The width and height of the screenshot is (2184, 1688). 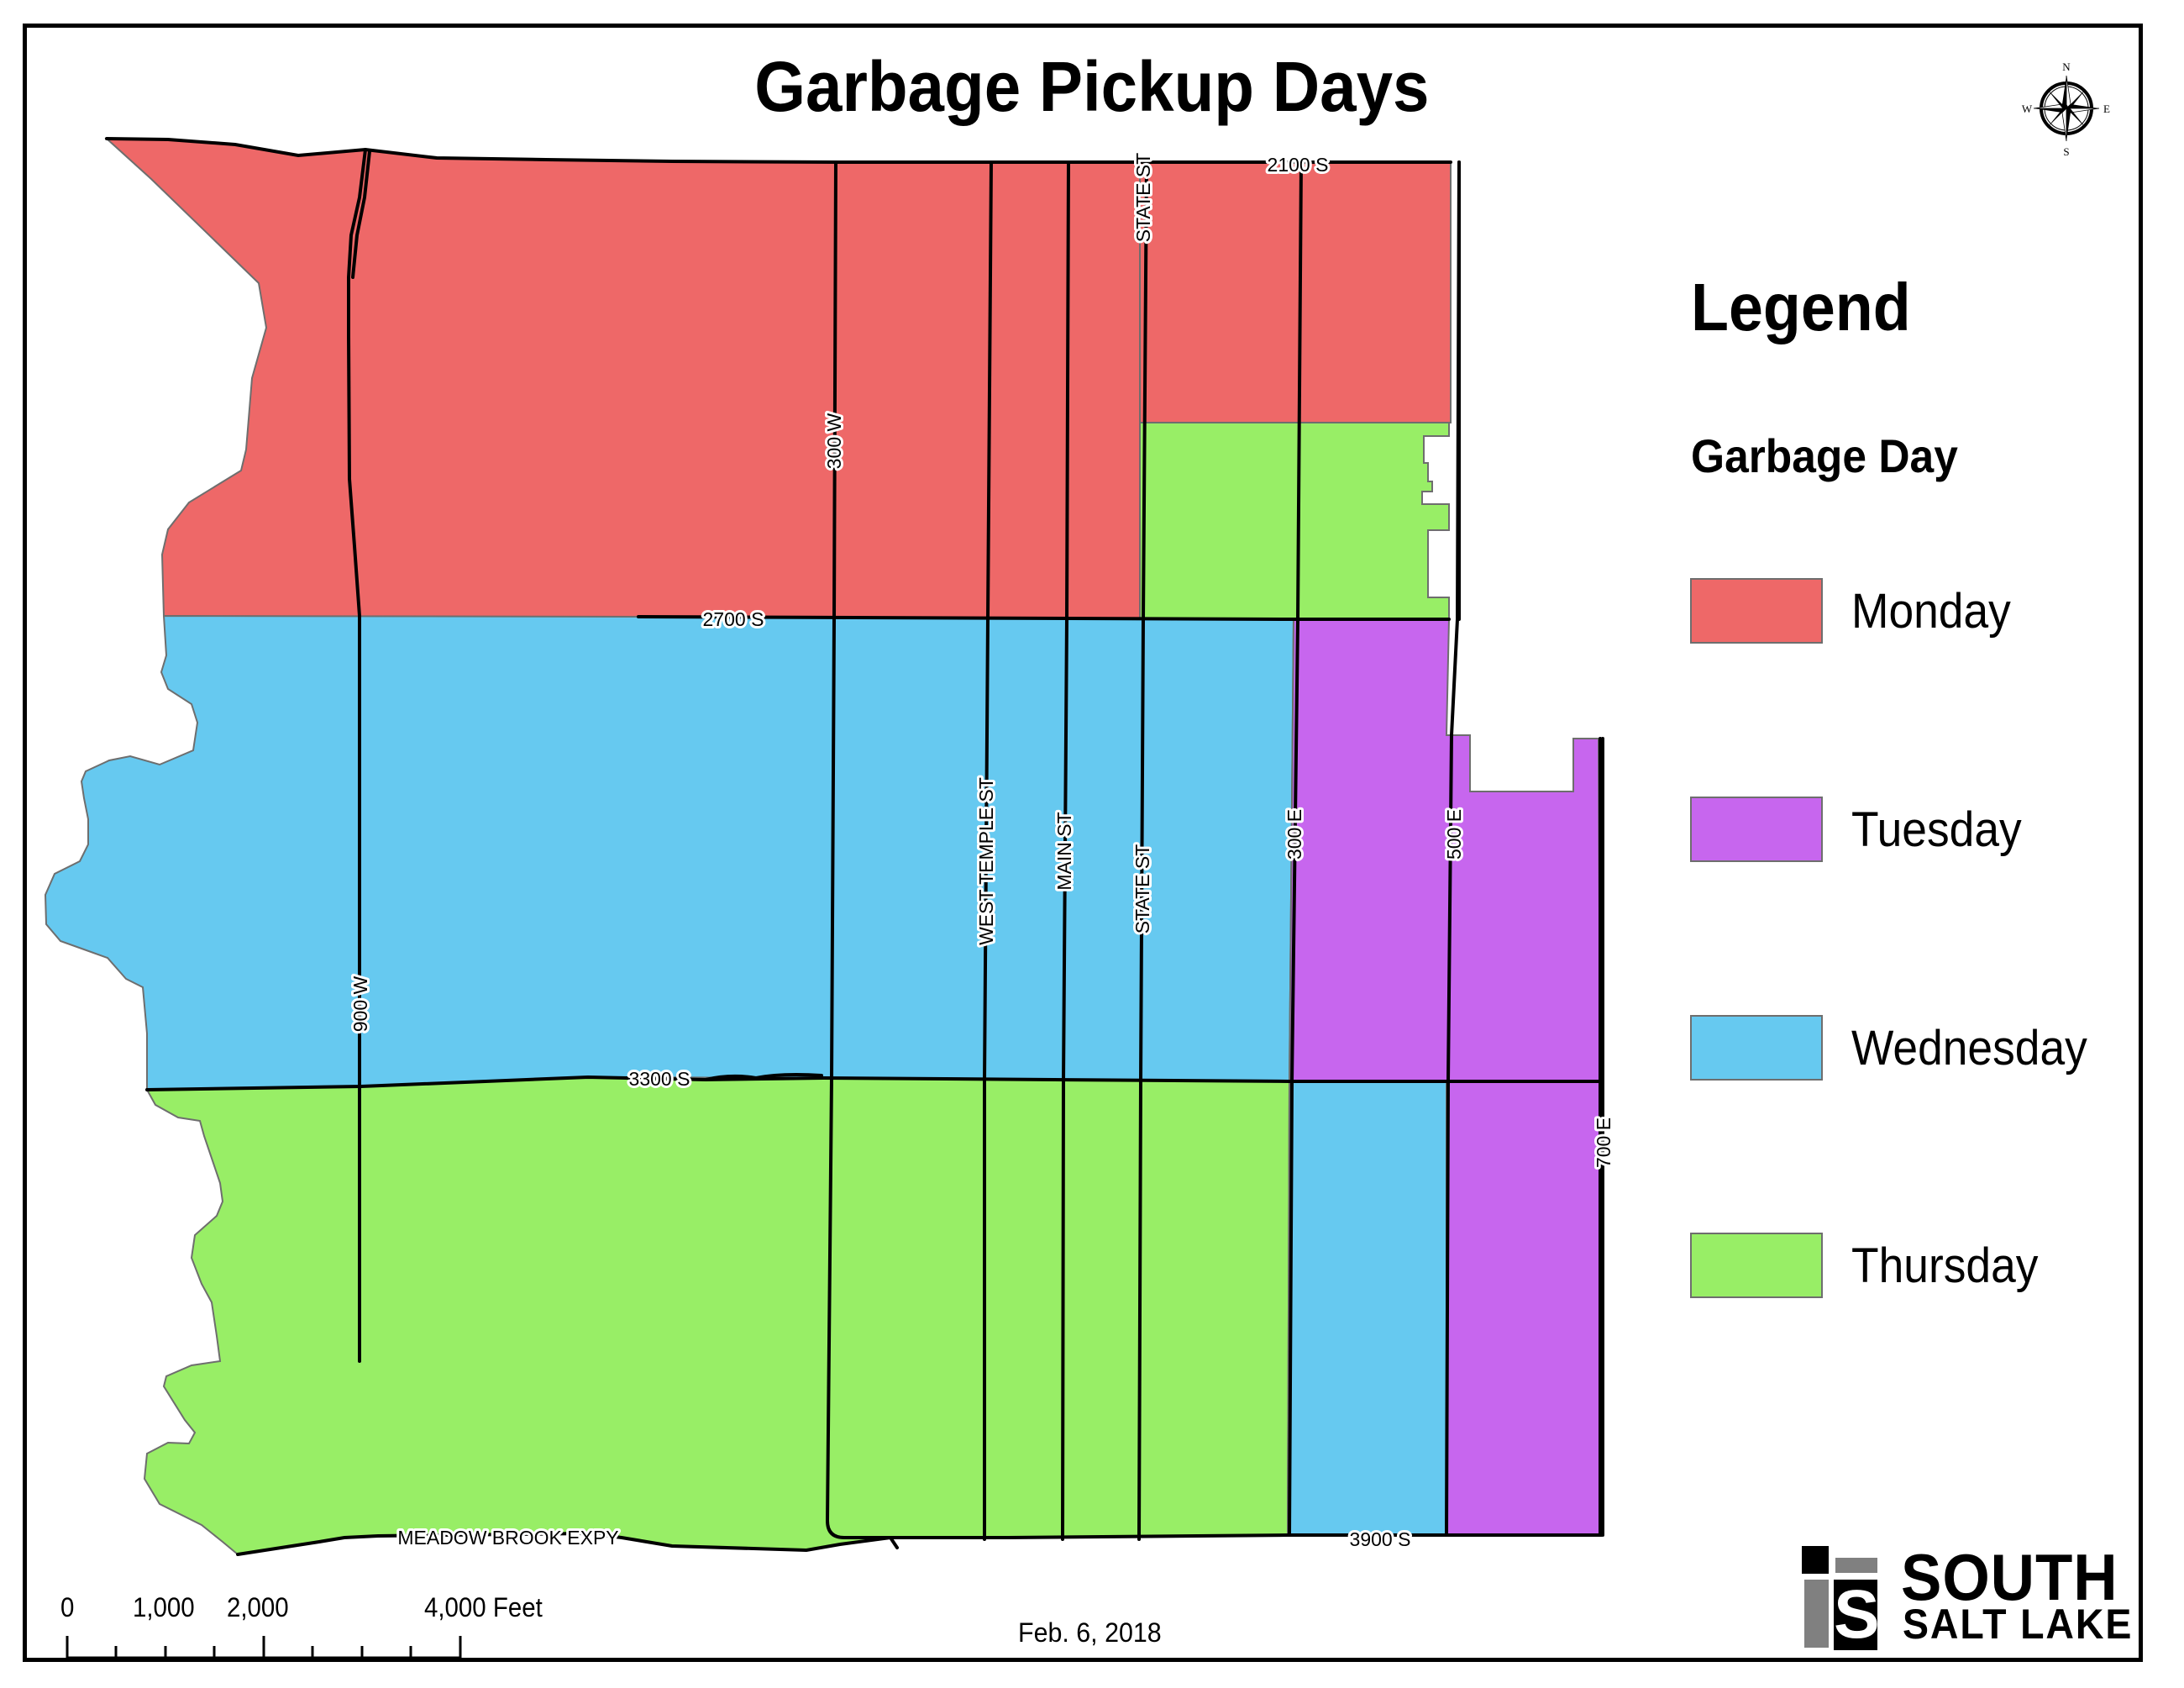 I want to click on zone-thursday-north, so click(x=1294, y=521).